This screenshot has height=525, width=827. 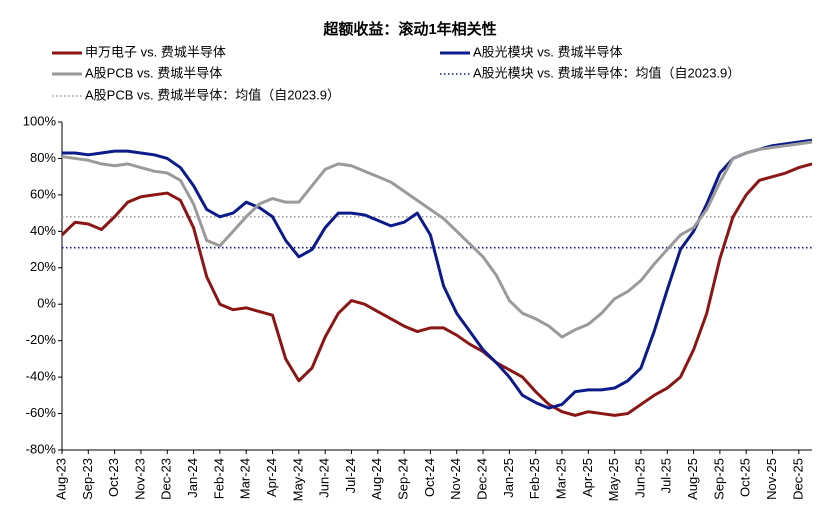 I want to click on y-tick-label: -80%, so click(x=41, y=448).